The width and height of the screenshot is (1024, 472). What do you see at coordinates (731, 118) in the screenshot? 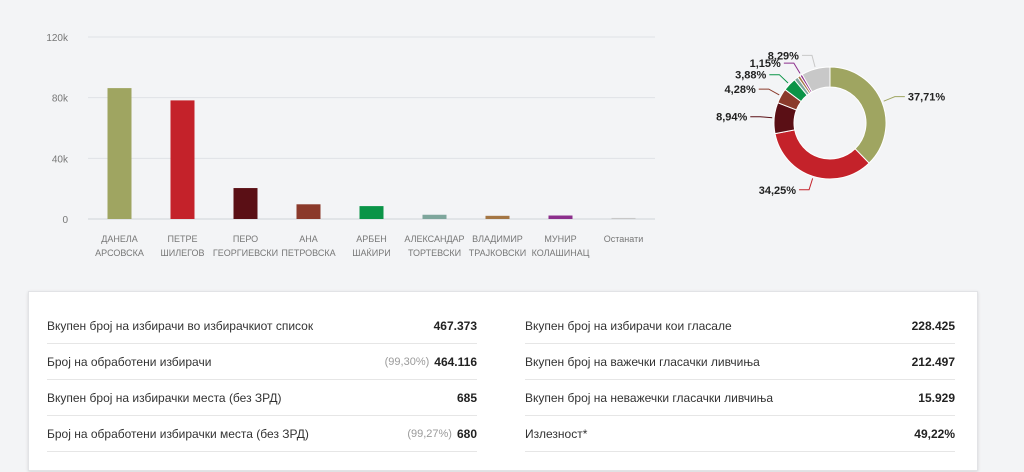
I see `donut-label: 8,94%` at bounding box center [731, 118].